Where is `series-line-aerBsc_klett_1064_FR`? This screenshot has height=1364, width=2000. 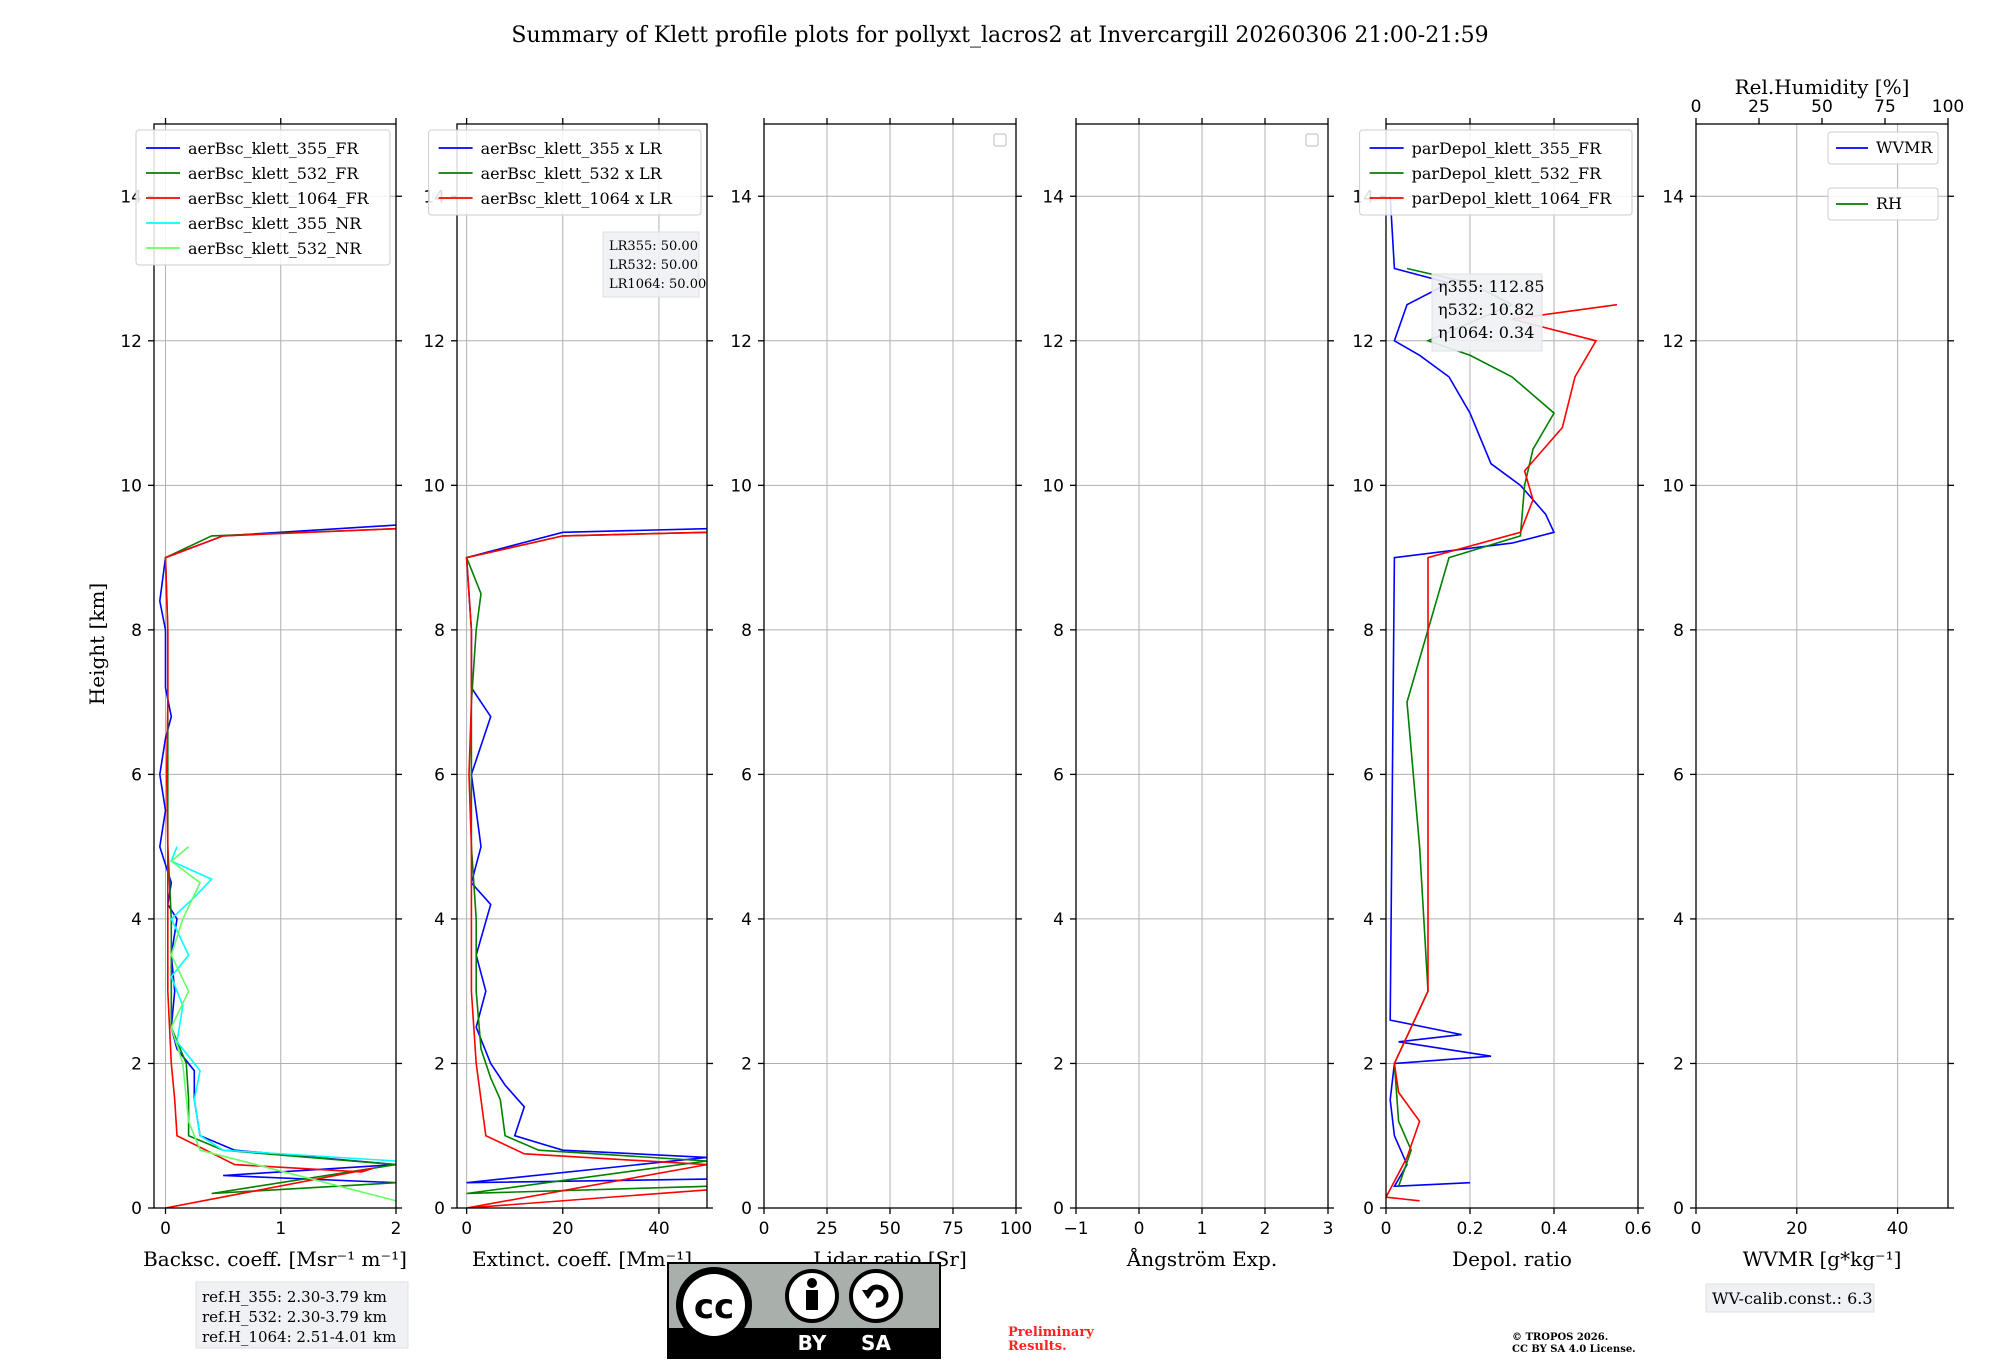 series-line-aerBsc_klett_1064_FR is located at coordinates (280, 867).